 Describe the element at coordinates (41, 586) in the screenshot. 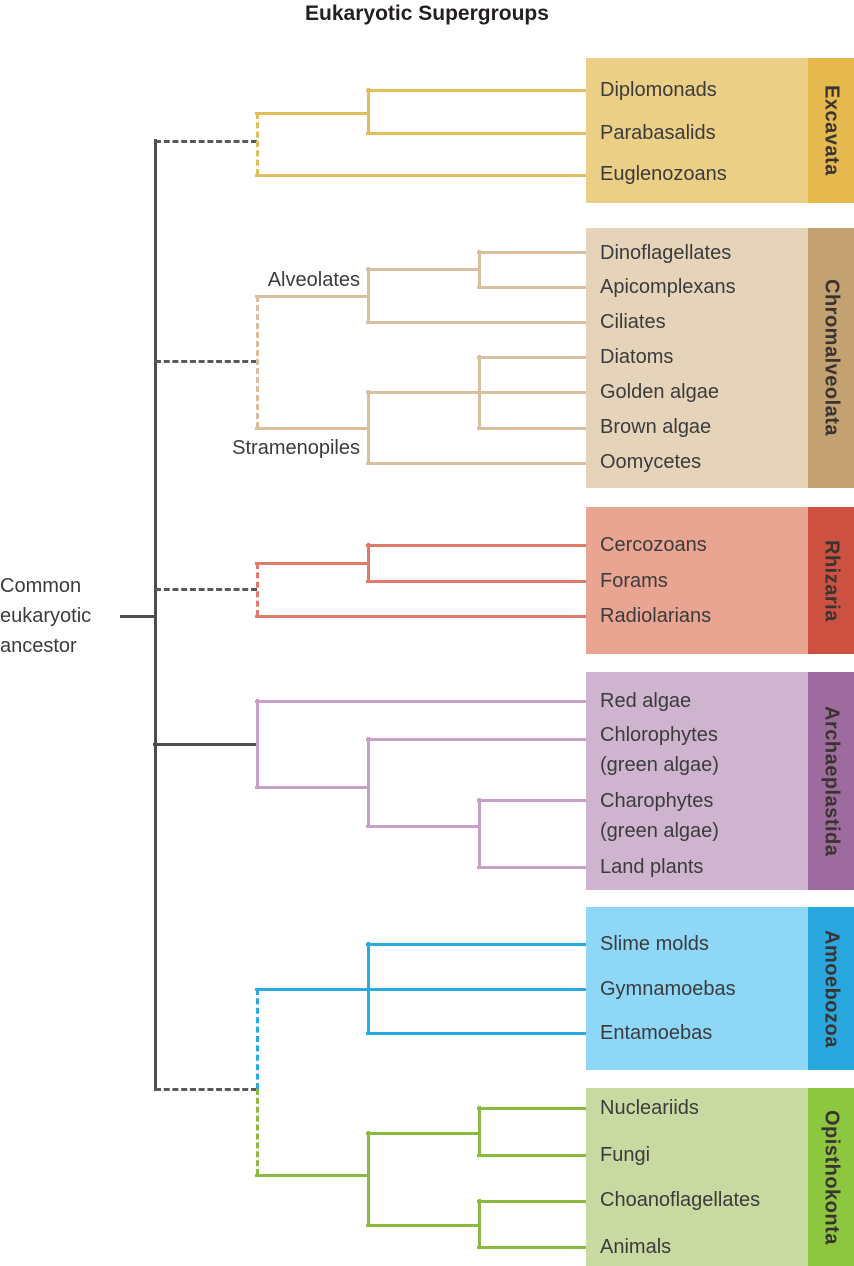

I see `ancestor-label-line1: Common` at that location.